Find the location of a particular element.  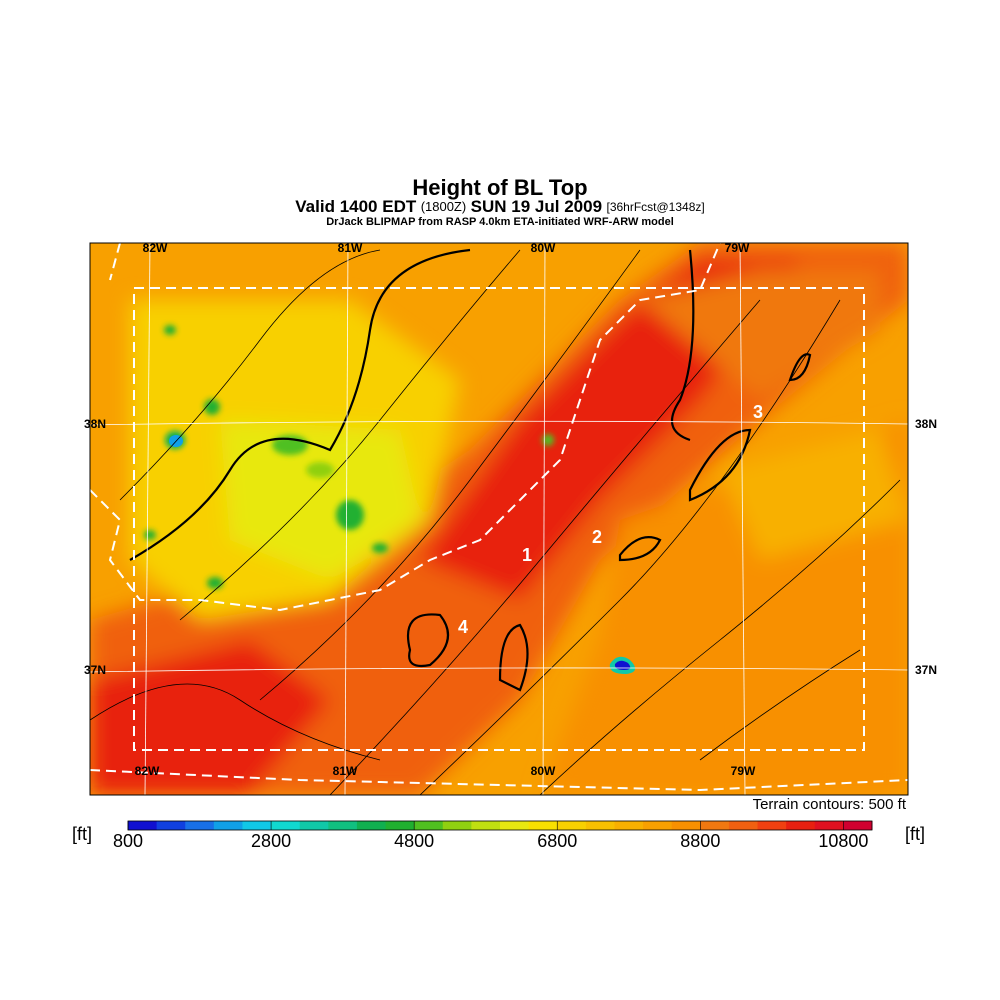

date: SUN 19 Jul 2009 is located at coordinates (536, 206).